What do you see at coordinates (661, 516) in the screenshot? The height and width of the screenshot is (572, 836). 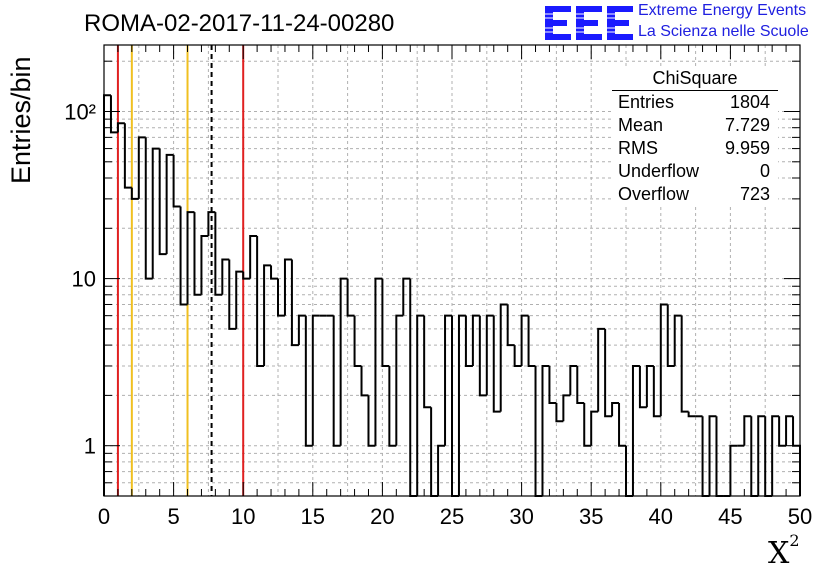 I see `x-tick-label: 40` at bounding box center [661, 516].